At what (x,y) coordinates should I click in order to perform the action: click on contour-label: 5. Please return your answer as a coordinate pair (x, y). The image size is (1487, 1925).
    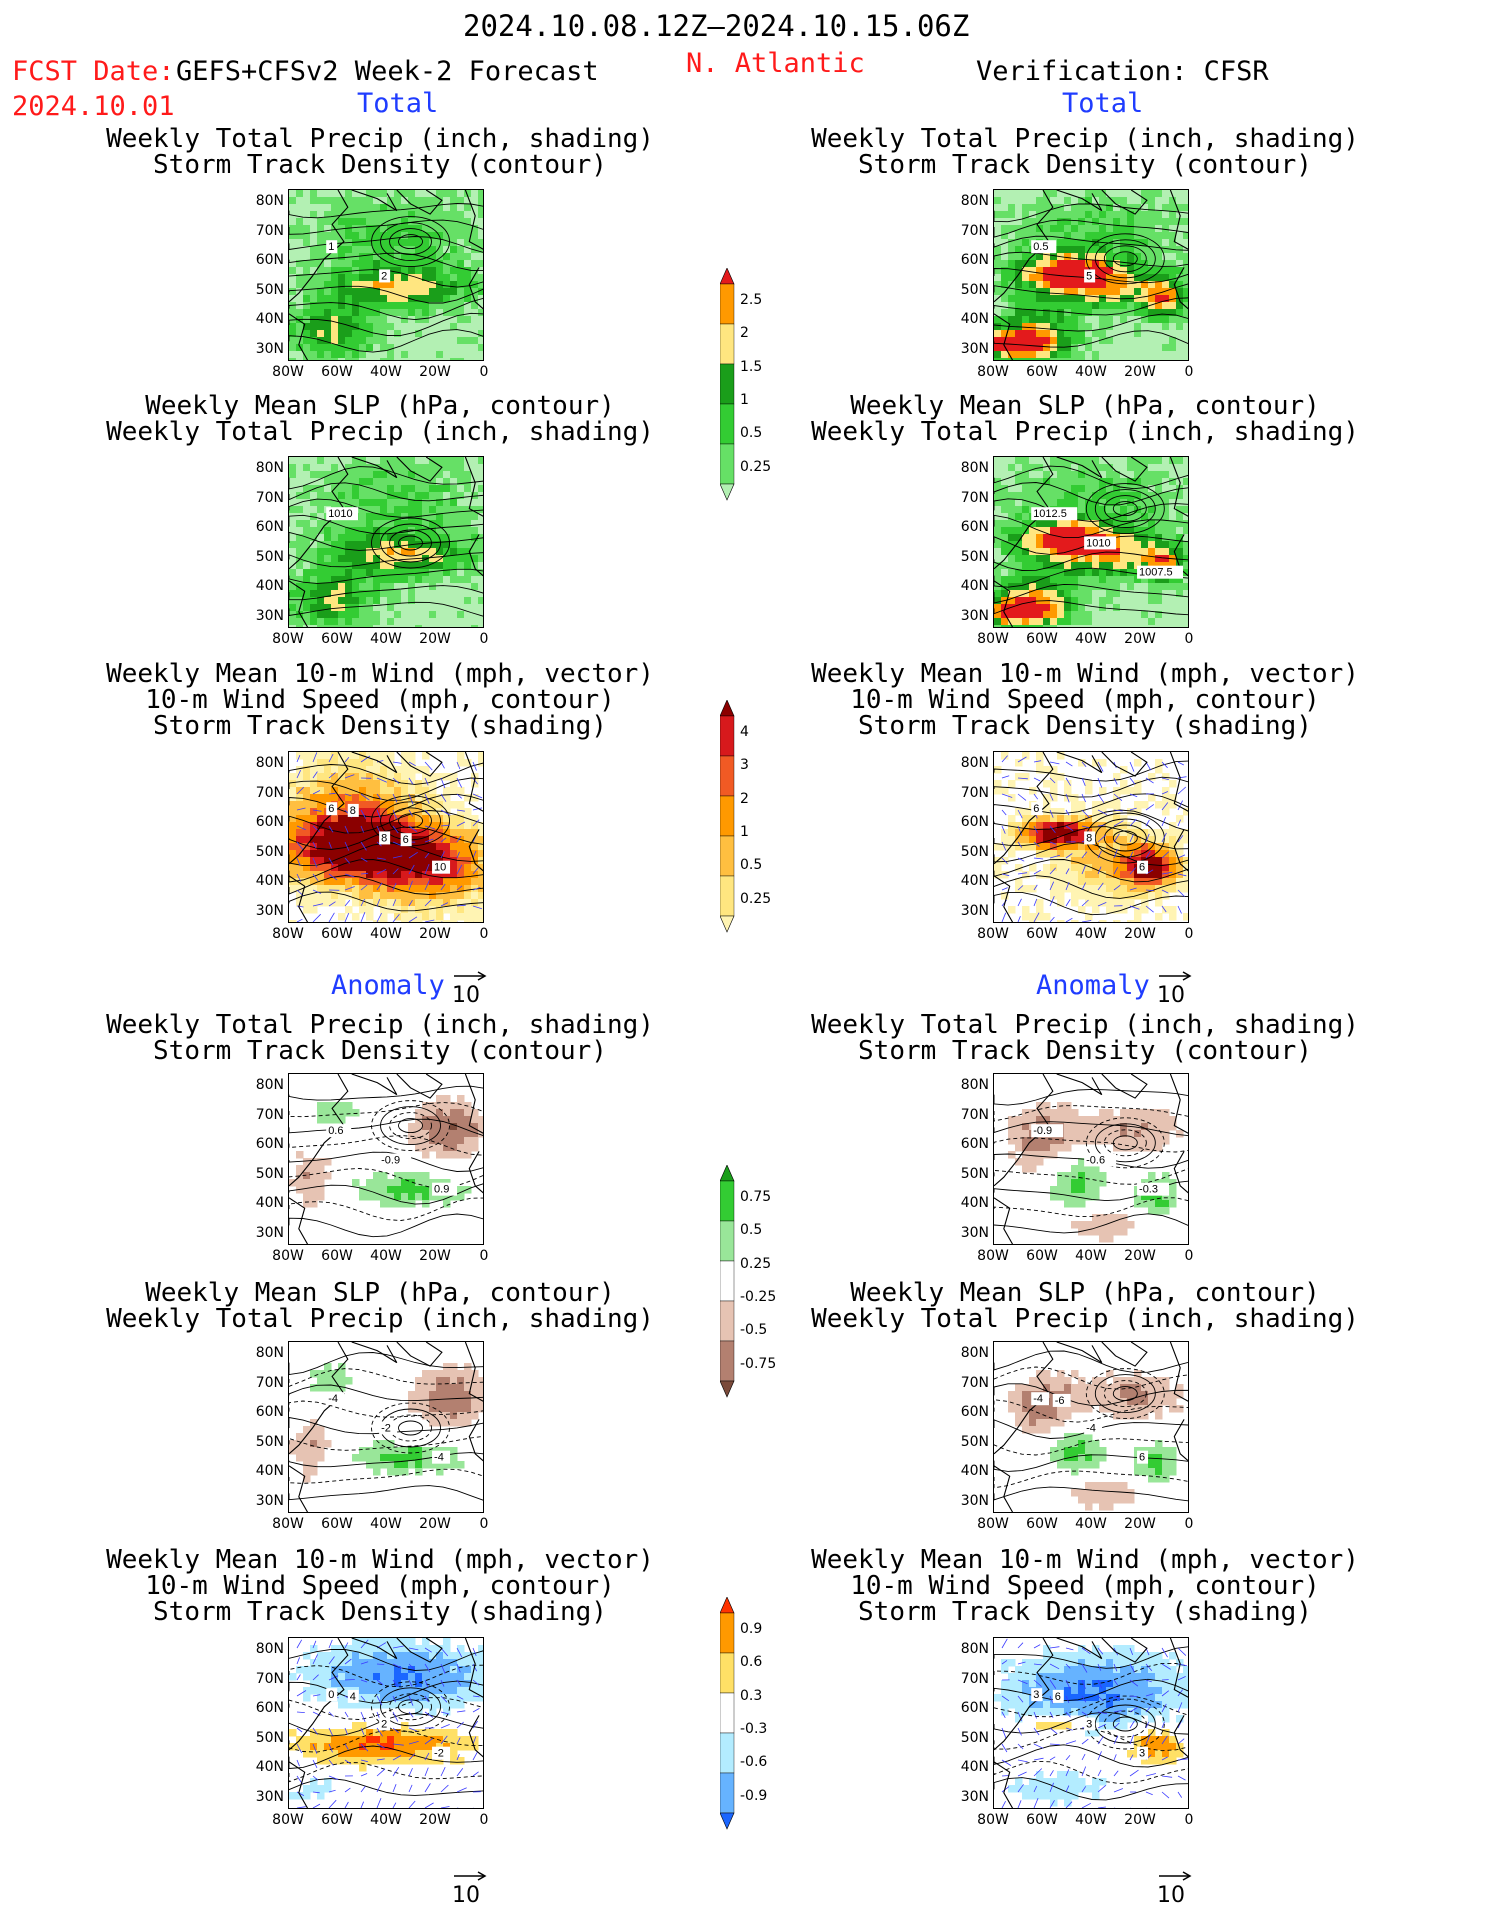
    Looking at the image, I should click on (1089, 276).